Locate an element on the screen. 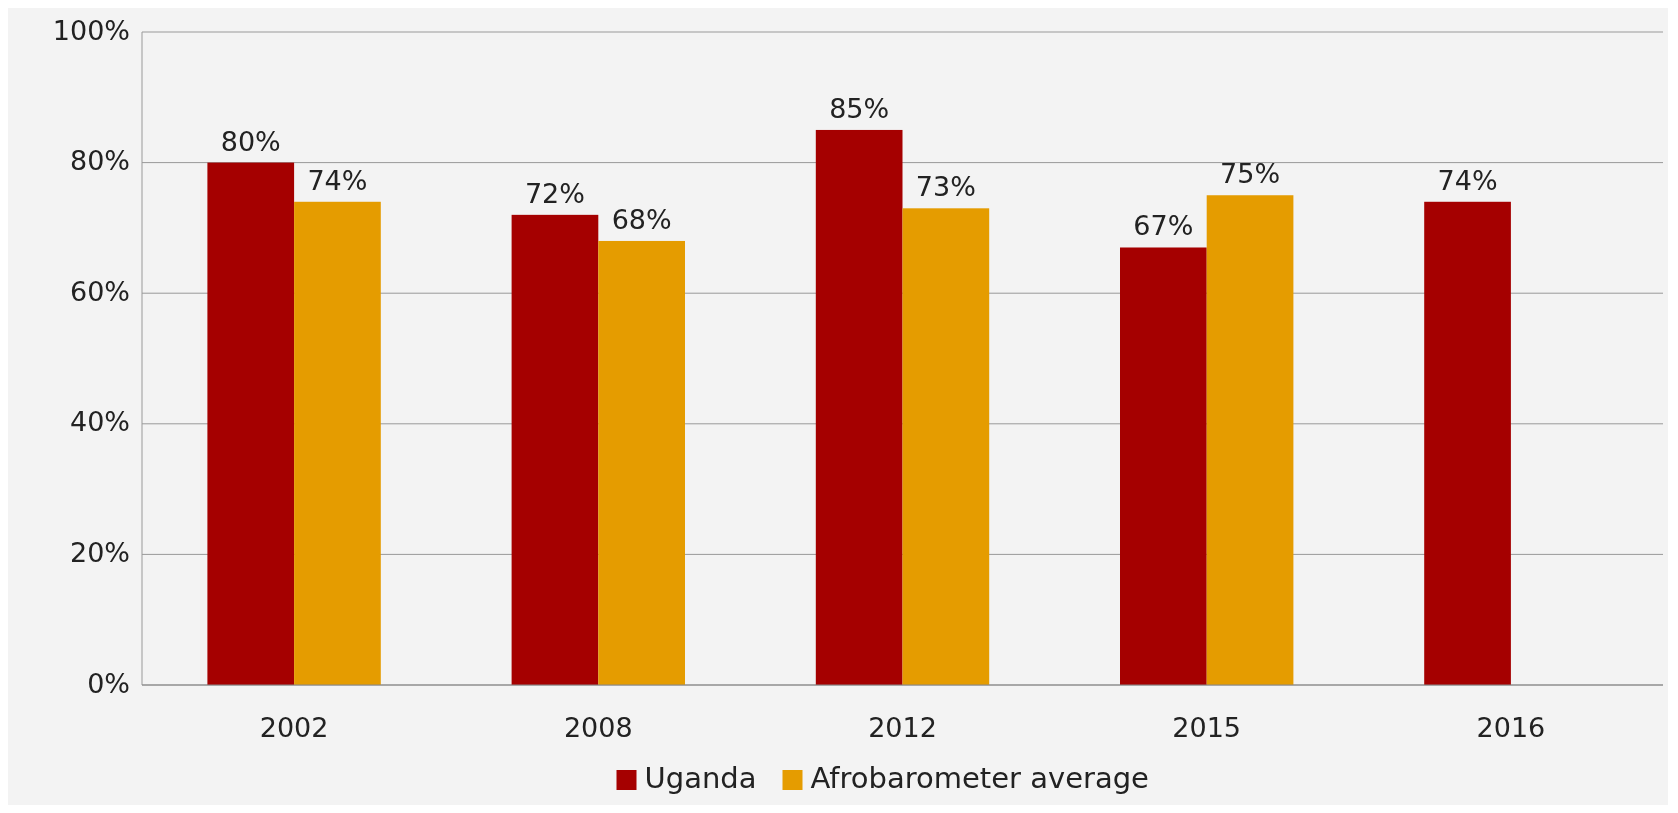 The image size is (1678, 813). y-tick-label: 100% is located at coordinates (91, 30).